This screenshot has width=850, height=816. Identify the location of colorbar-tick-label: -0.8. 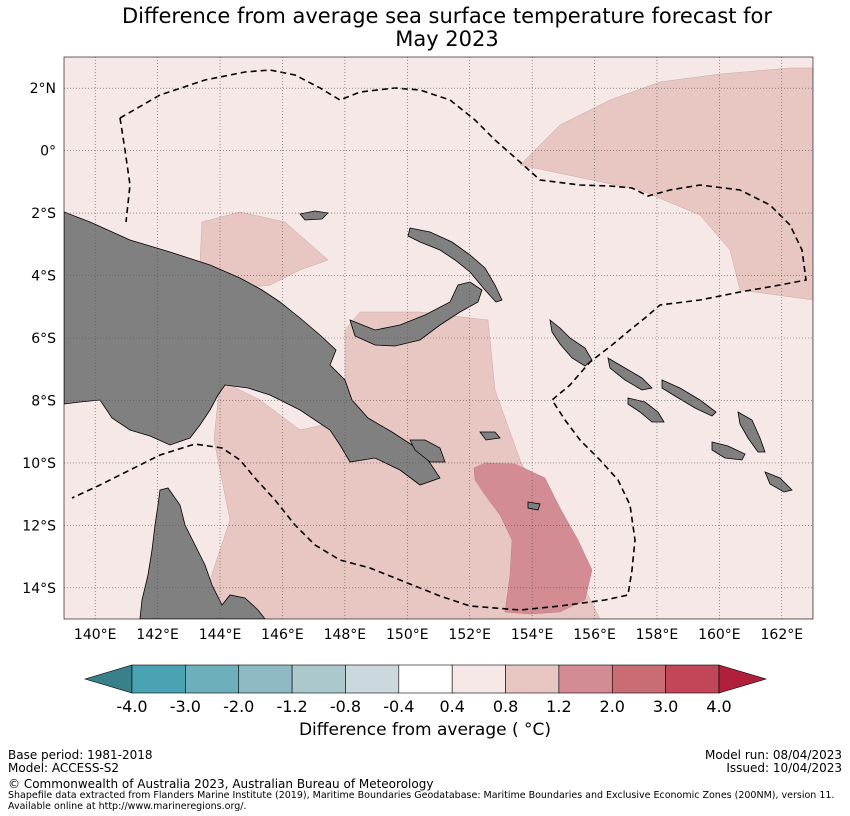
(345, 706).